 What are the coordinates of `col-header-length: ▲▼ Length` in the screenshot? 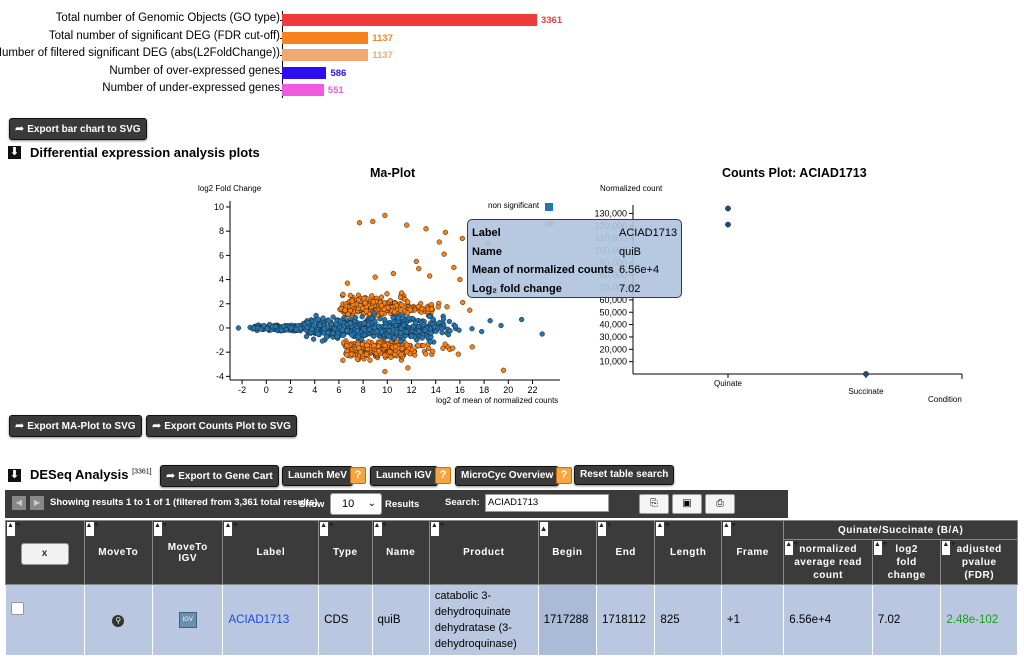 It's located at (688, 552).